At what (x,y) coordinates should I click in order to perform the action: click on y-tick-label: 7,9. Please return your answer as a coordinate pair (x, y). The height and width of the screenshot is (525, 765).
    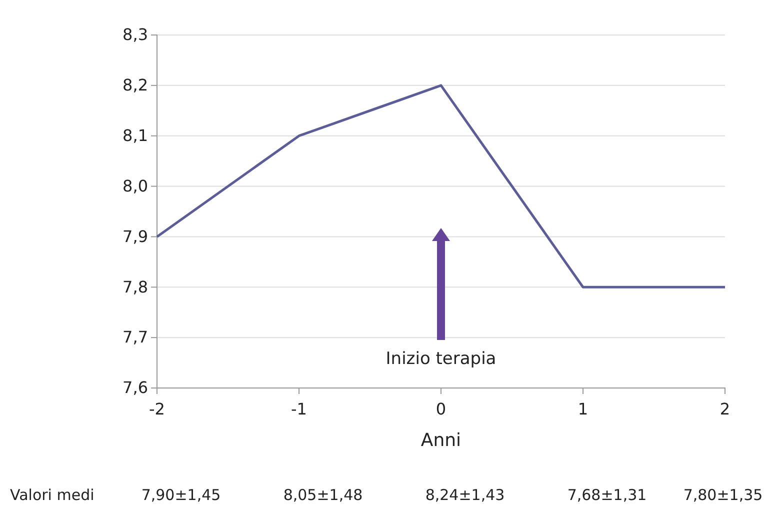
    Looking at the image, I should click on (135, 236).